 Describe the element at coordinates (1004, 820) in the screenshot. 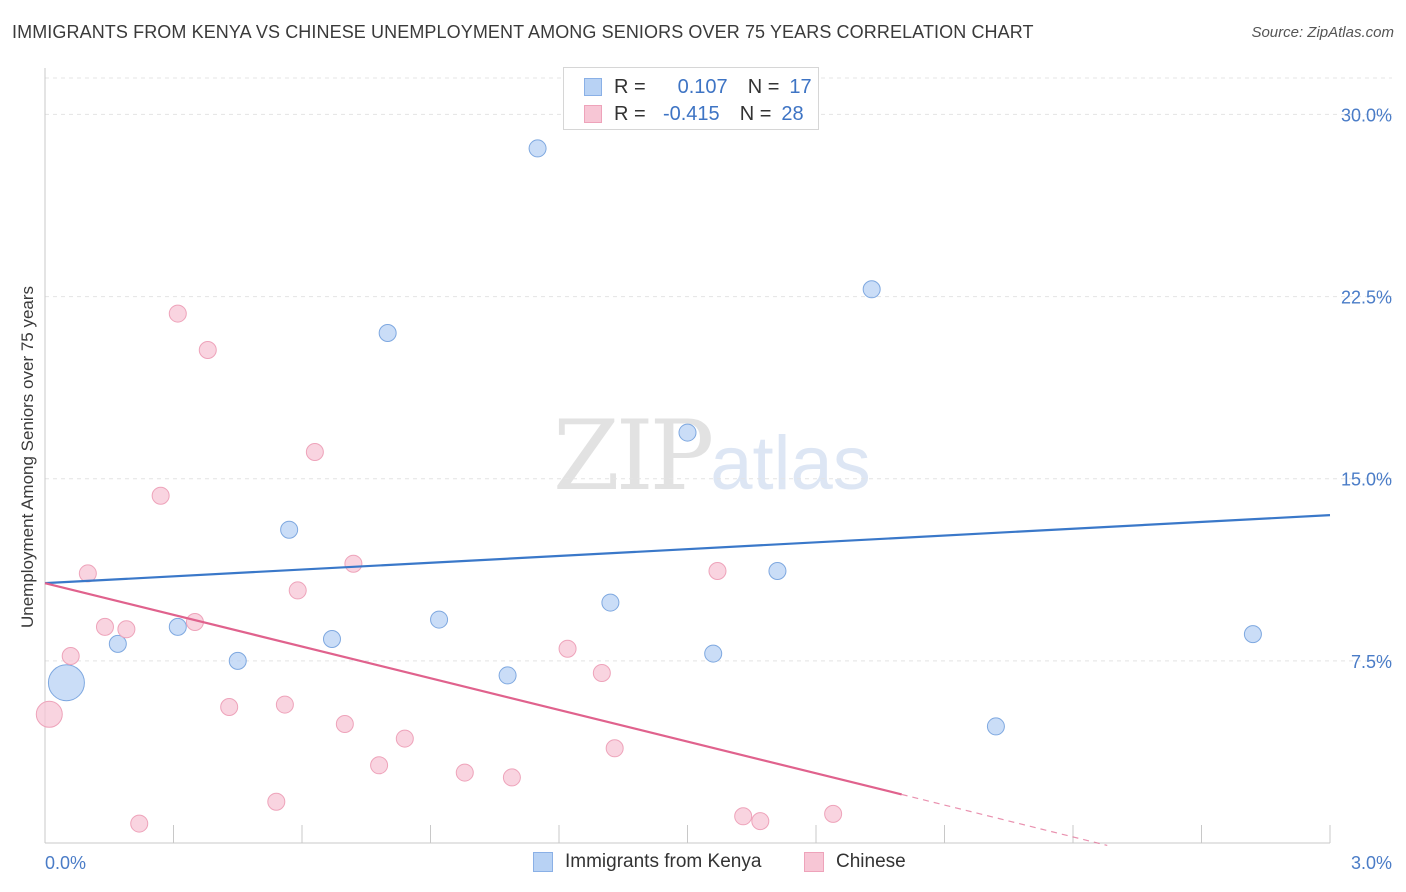

I see `chinese-trend-extension` at that location.